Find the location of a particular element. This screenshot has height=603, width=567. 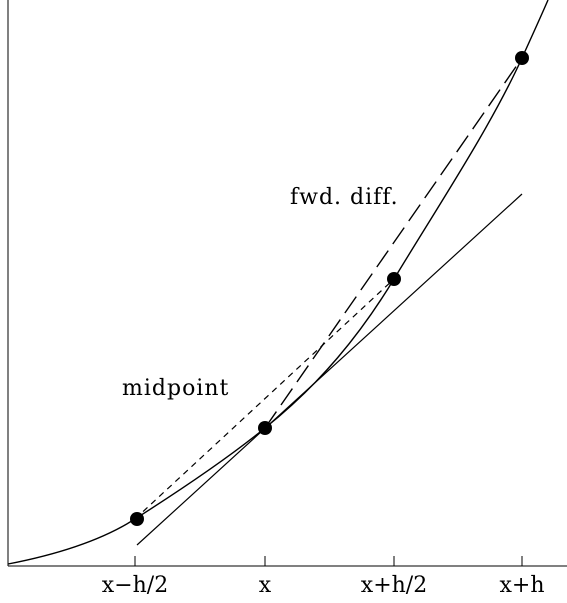

point-x is located at coordinates (265, 428).